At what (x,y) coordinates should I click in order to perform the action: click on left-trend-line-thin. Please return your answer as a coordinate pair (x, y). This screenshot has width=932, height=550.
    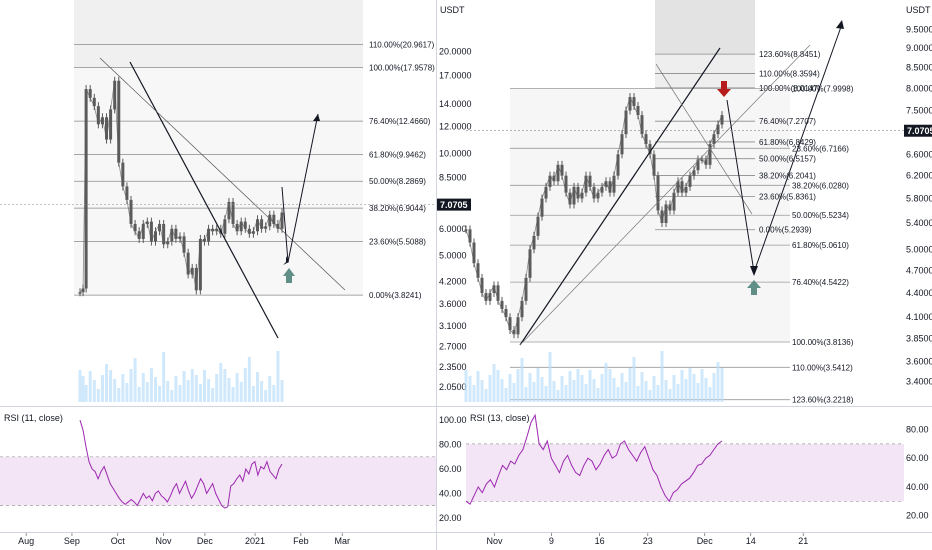
    Looking at the image, I should click on (222, 174).